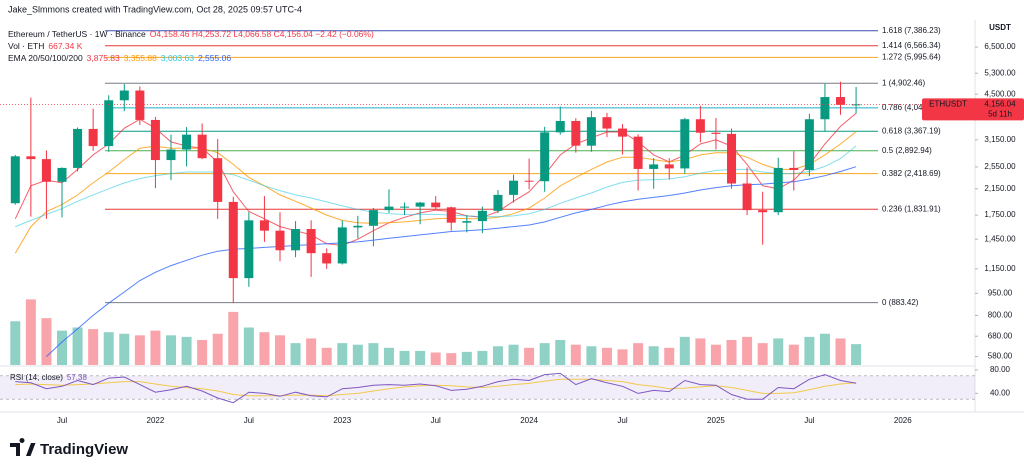  I want to click on y-tick-label: 1,450.00, so click(1000, 238).